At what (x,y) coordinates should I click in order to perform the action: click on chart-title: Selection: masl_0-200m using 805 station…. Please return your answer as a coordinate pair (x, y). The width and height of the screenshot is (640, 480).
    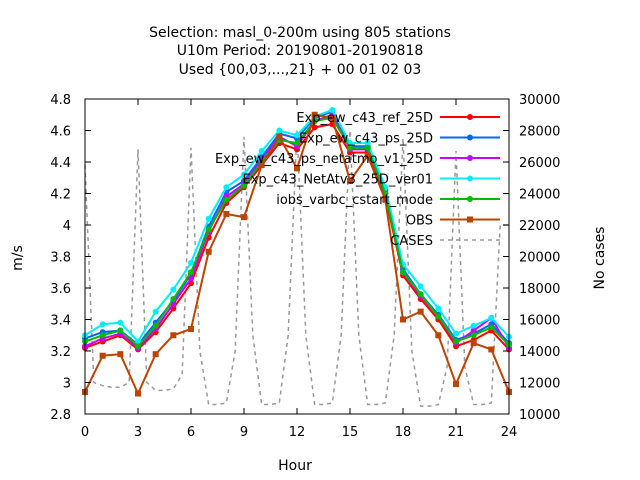
    Looking at the image, I should click on (300, 51).